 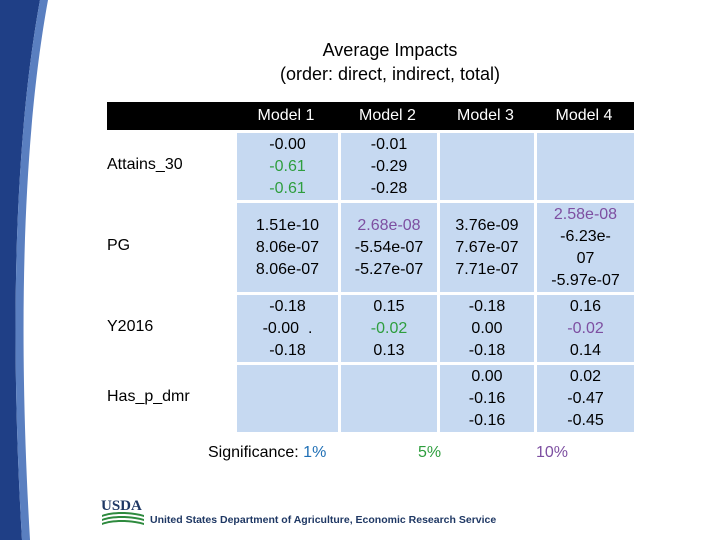 I want to click on cell-value: 2.68e-08, so click(x=389, y=225).